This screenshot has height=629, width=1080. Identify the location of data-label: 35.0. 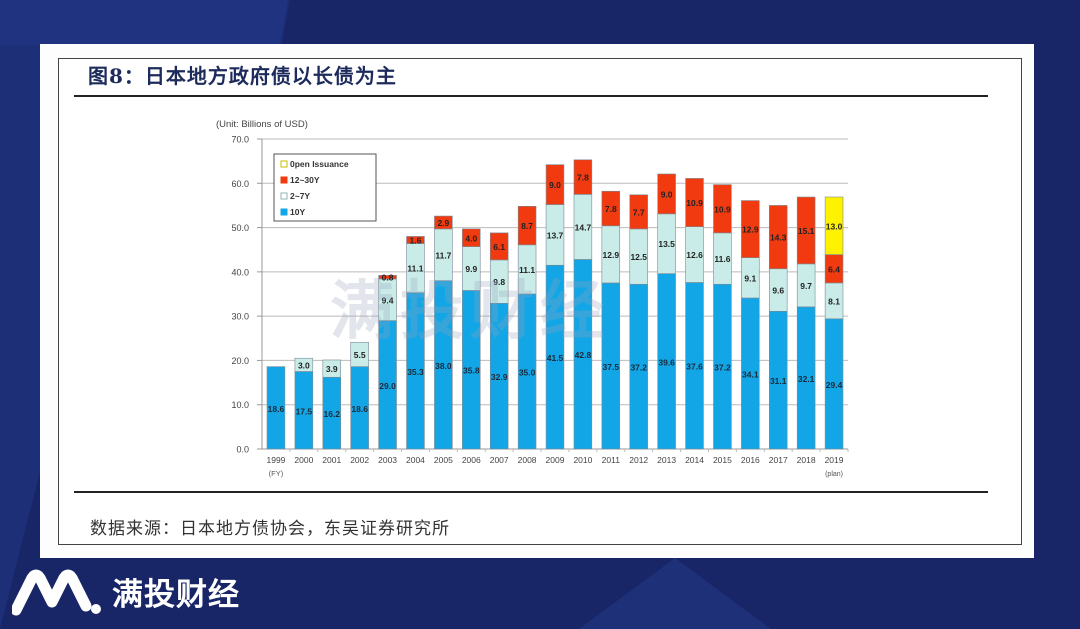
(527, 373).